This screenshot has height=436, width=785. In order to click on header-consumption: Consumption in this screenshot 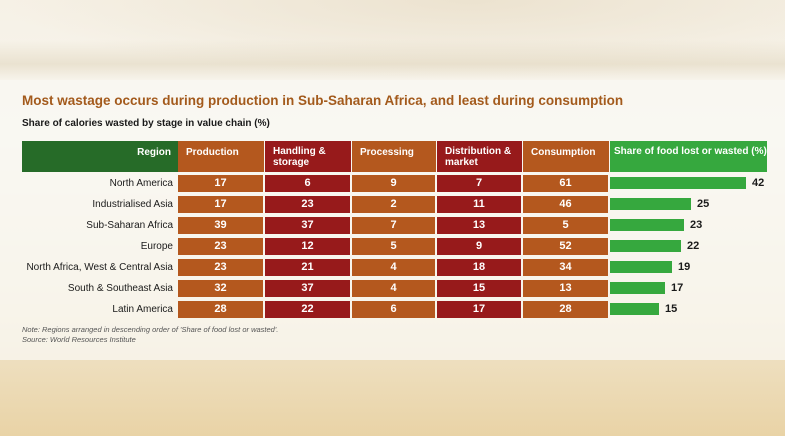, I will do `click(566, 156)`.